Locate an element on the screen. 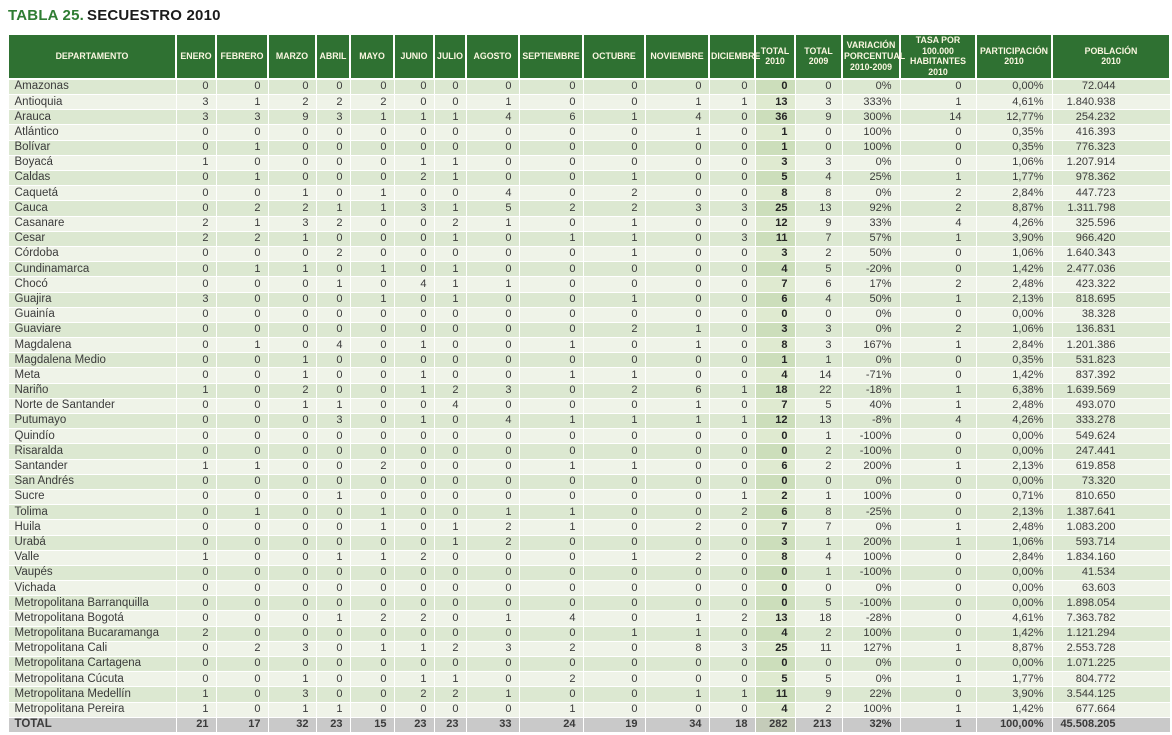 Image resolution: width=1172 pixels, height=735 pixels. cell-variacion-porcentual: 127% is located at coordinates (871, 649).